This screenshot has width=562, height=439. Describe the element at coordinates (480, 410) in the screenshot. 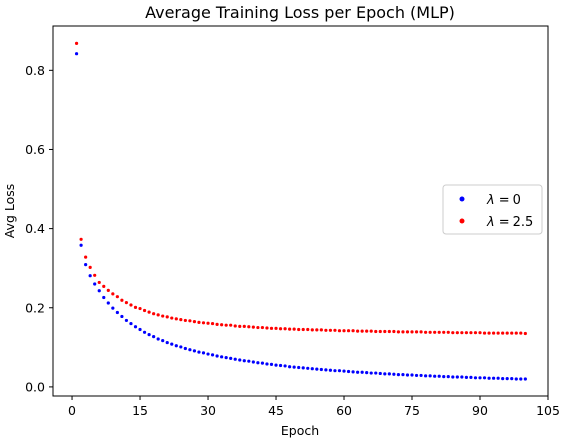

I see `x-tick-label: 90` at that location.